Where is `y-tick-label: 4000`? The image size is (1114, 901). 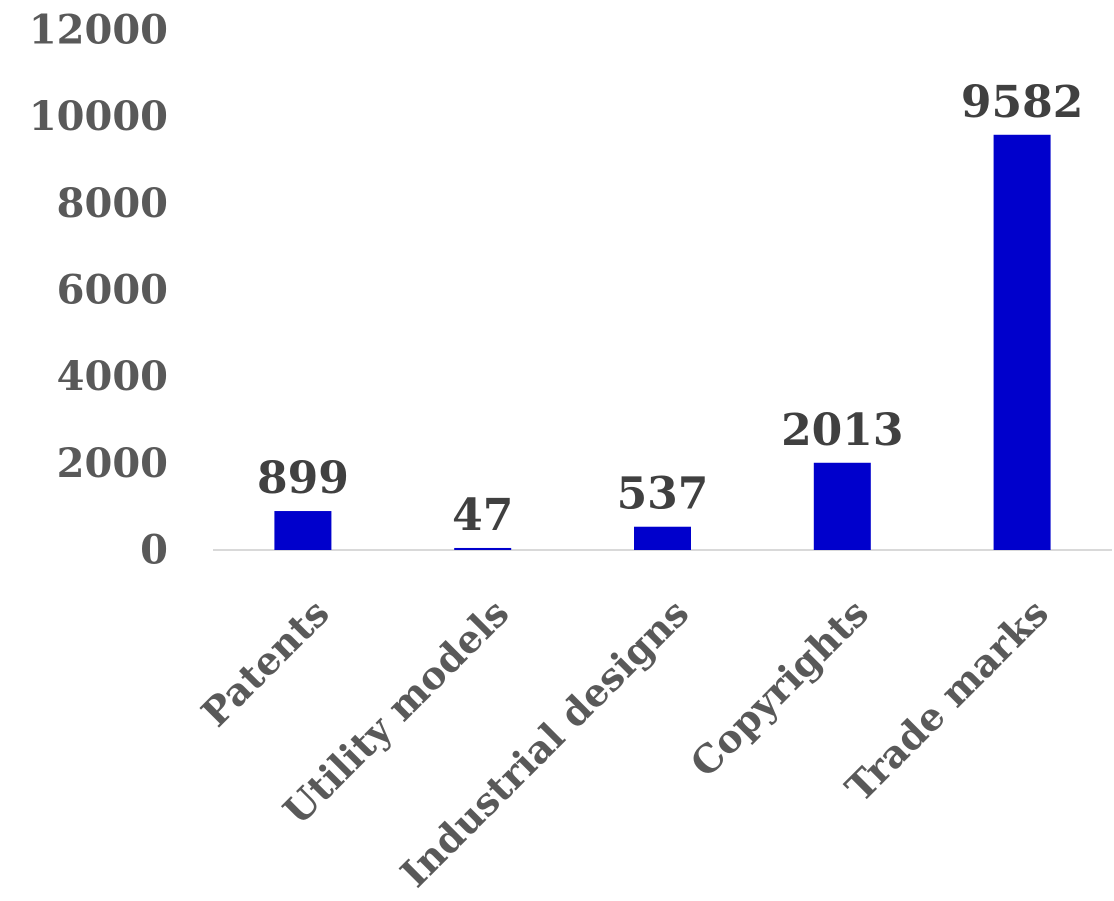 y-tick-label: 4000 is located at coordinates (112, 376).